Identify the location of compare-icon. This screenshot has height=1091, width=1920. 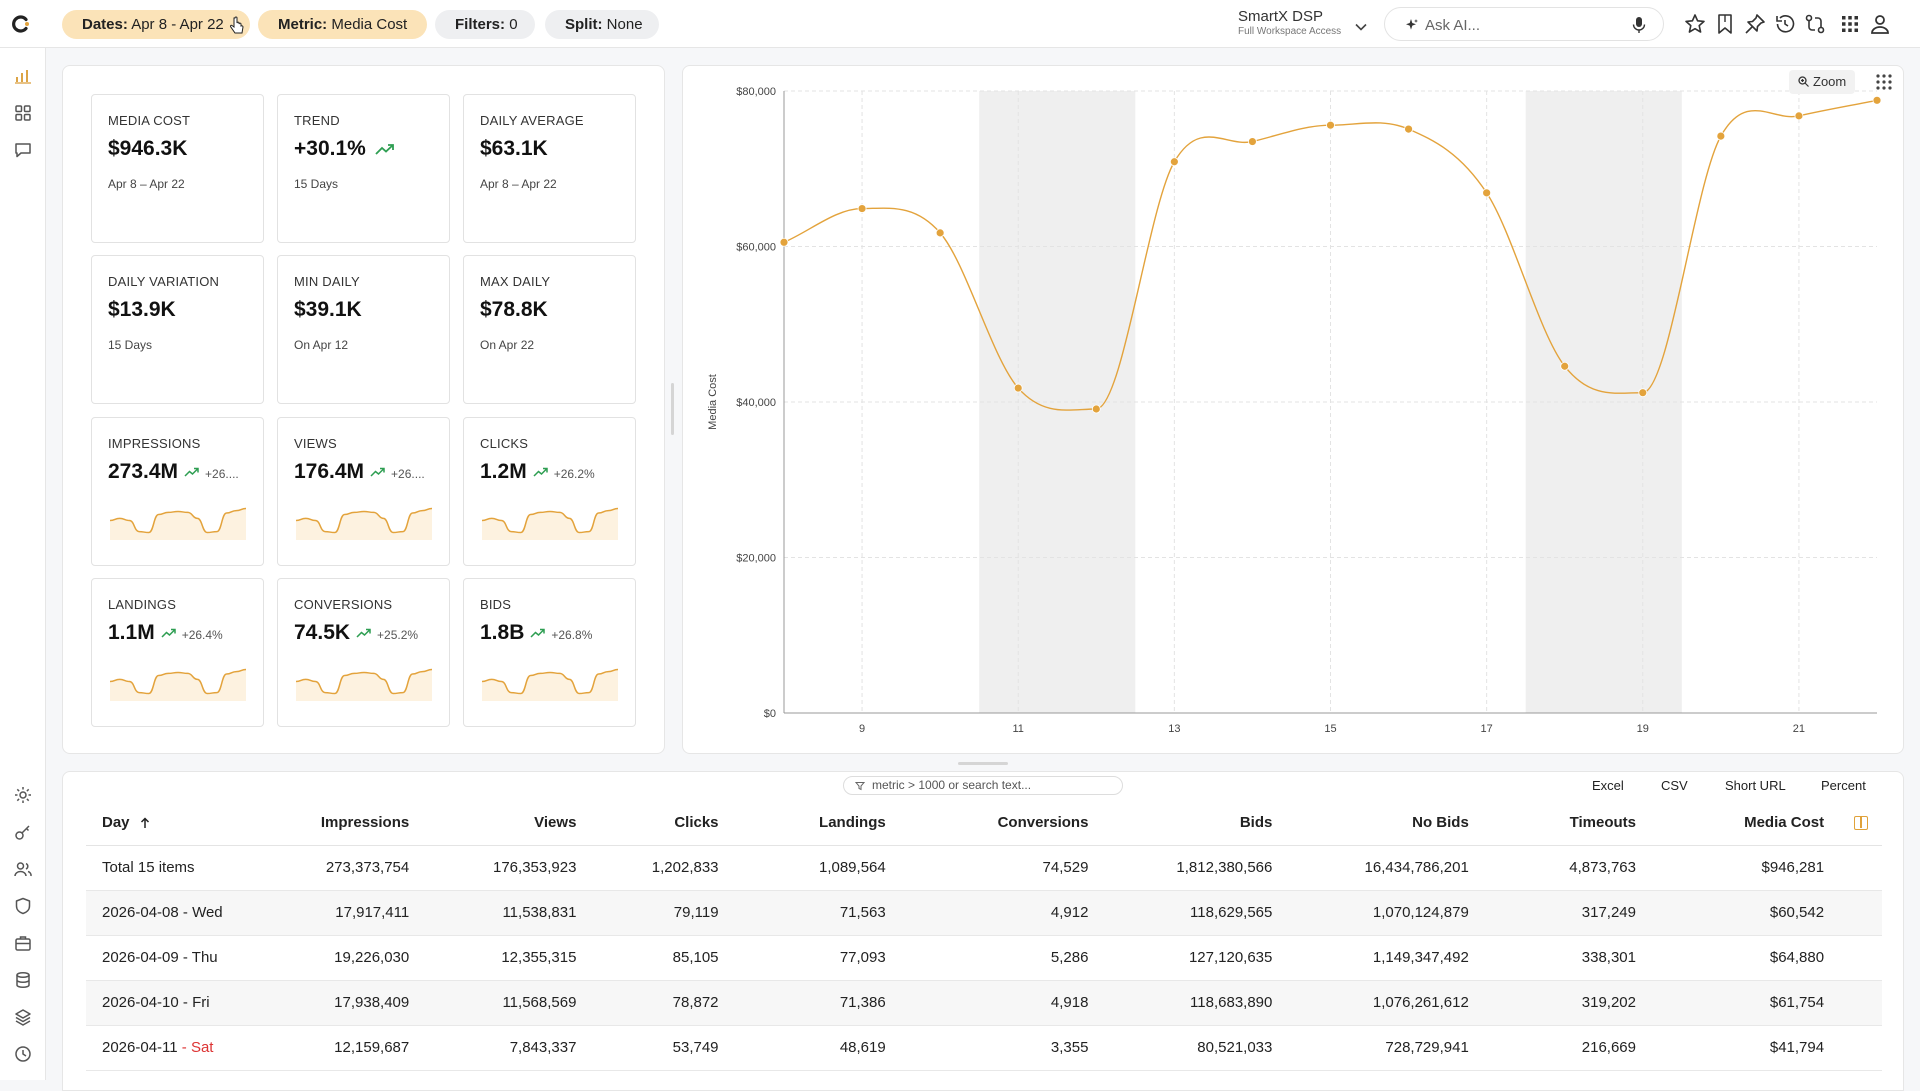
(1815, 24).